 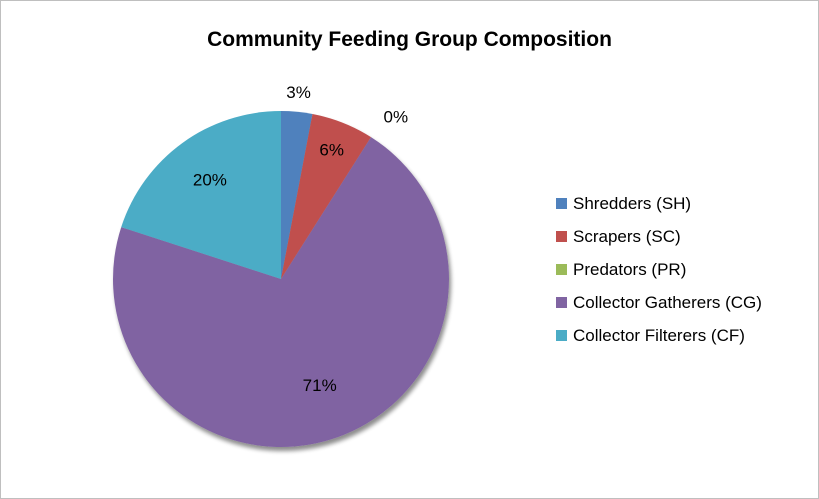 I want to click on legend-swatch-predators, so click(x=561, y=269).